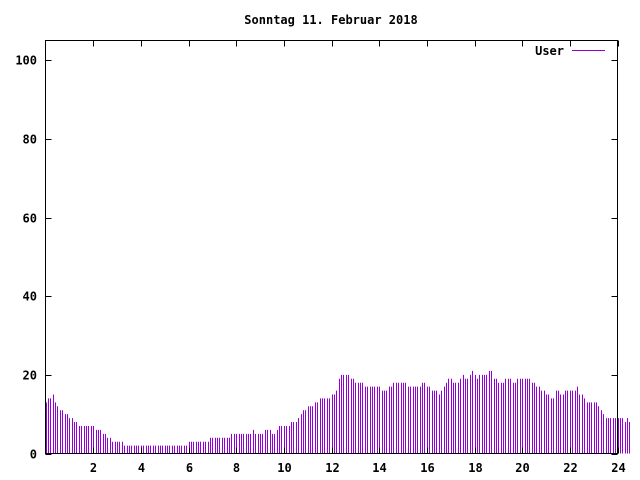 Image resolution: width=640 pixels, height=480 pixels. I want to click on y-tick-label: 60, so click(30, 219).